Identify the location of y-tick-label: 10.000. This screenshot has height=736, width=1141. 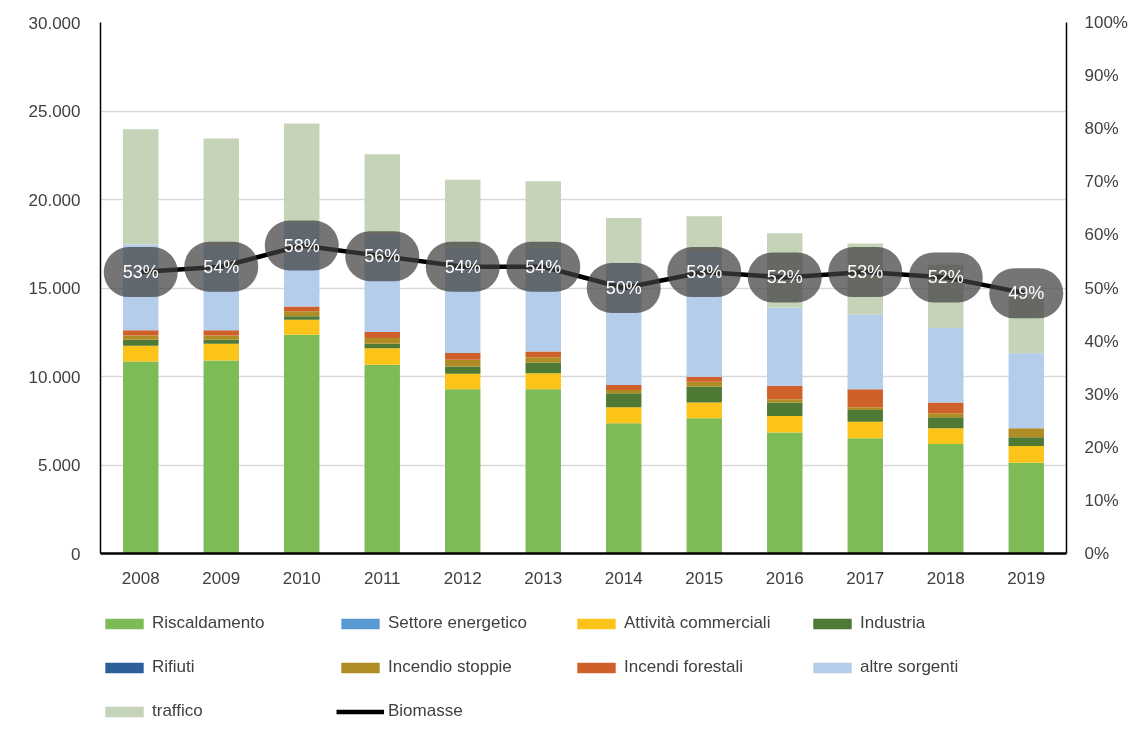
(54, 377).